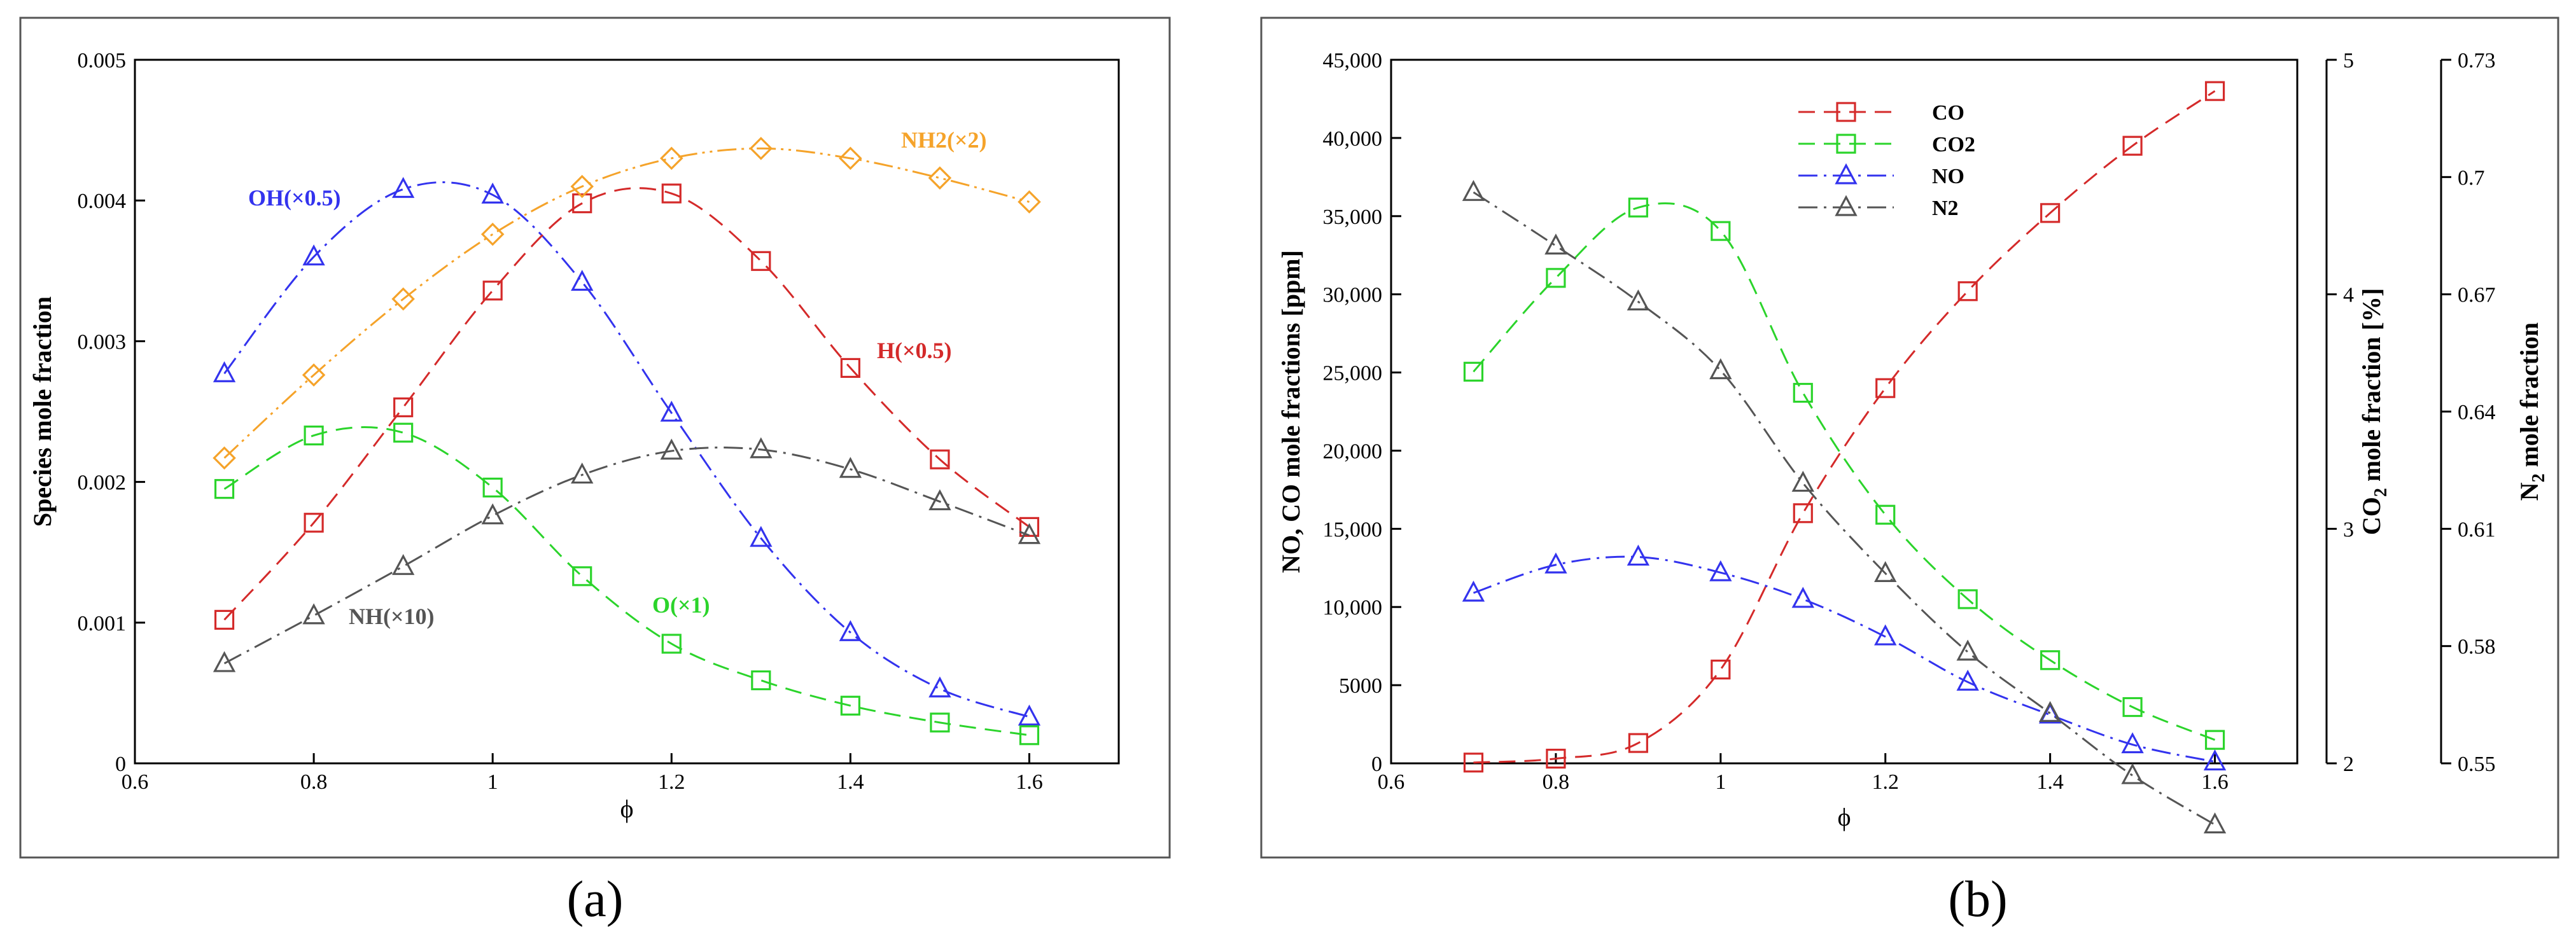 The image size is (2576, 944). What do you see at coordinates (1844, 659) in the screenshot?
I see `series-line` at bounding box center [1844, 659].